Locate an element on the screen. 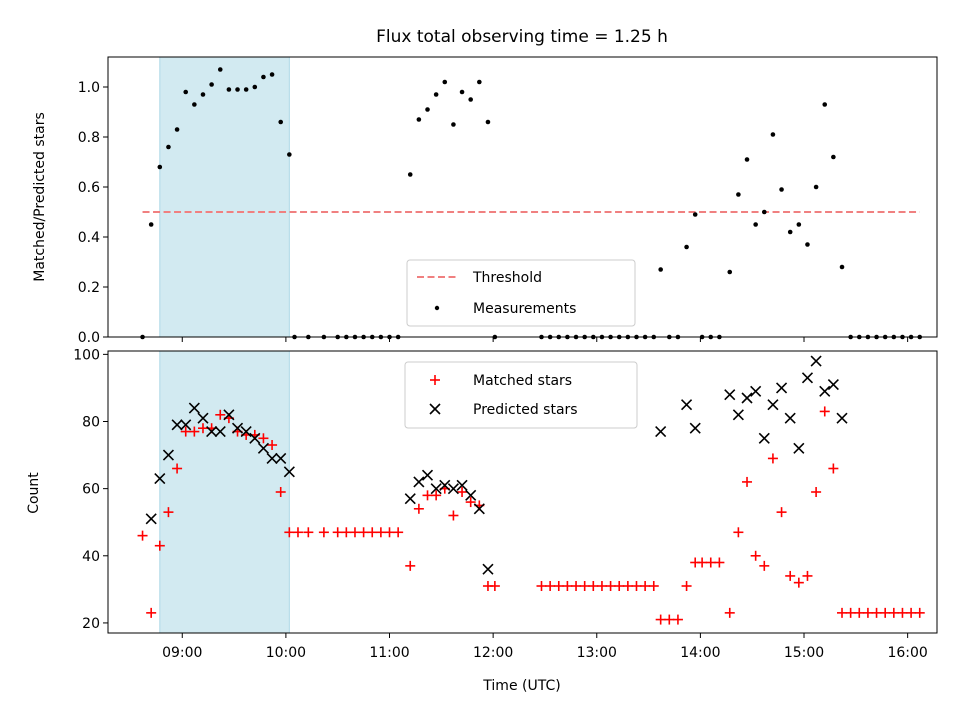 The image size is (960, 720). top-ytick-label: 0.8 is located at coordinates (89, 138).